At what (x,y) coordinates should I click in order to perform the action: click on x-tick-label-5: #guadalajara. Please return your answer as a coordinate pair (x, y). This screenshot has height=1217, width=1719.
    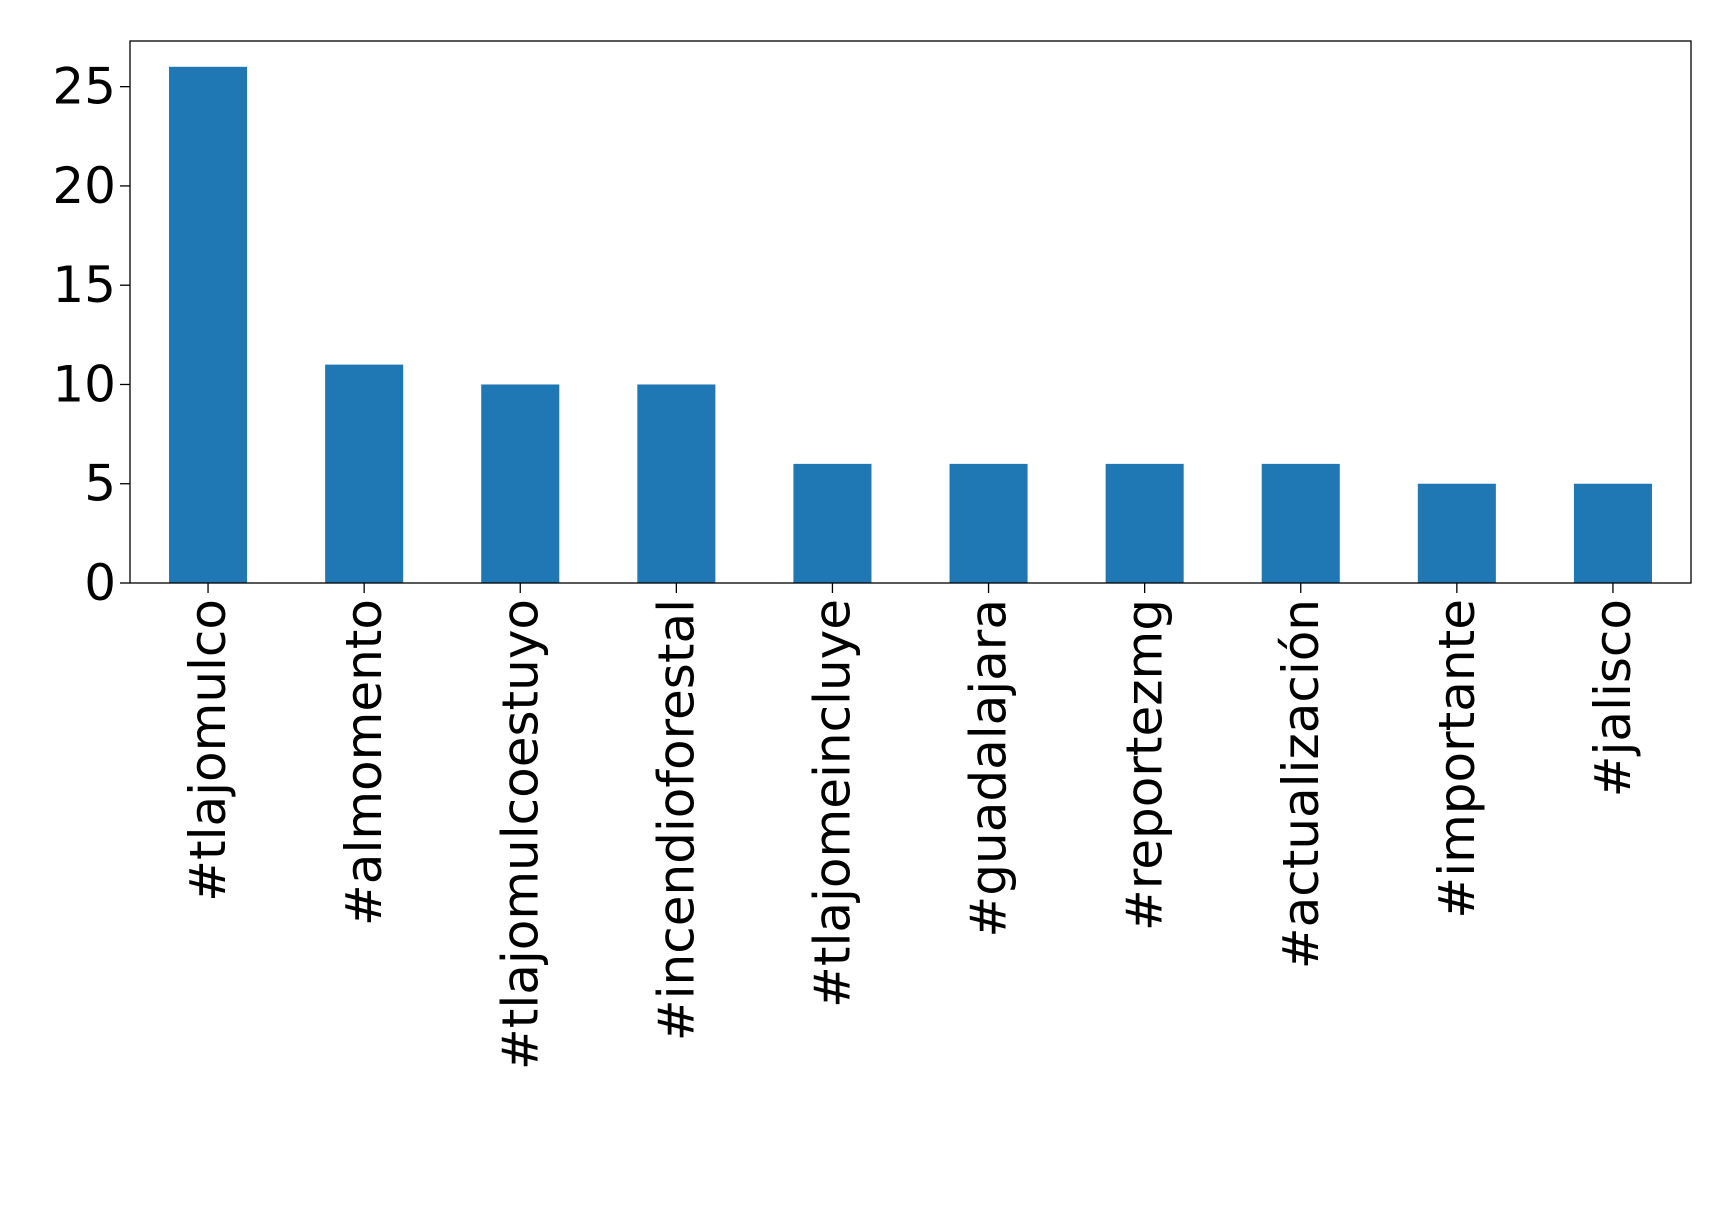
    Looking at the image, I should click on (989, 768).